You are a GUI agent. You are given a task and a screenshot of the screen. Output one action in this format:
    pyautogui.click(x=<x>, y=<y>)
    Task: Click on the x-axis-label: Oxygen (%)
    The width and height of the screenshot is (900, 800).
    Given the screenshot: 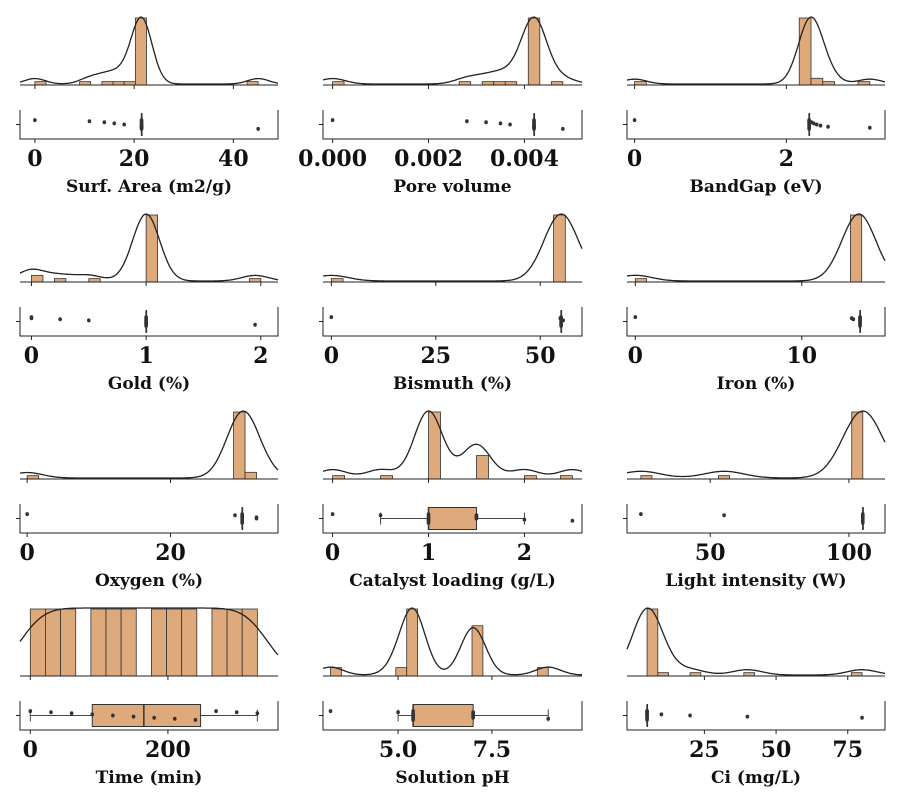 What is the action you would take?
    pyautogui.click(x=149, y=581)
    